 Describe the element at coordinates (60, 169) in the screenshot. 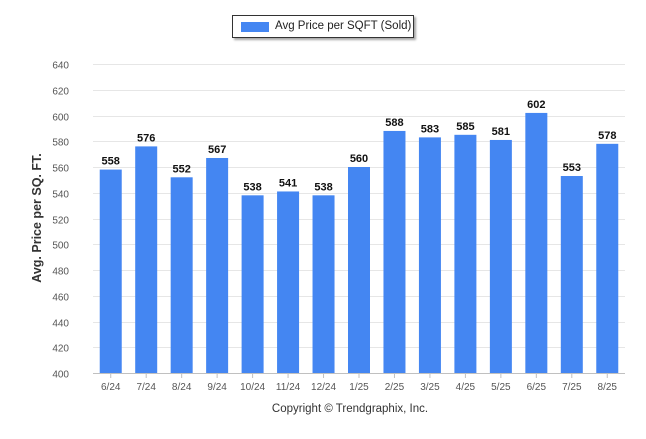

I see `y-tick-label: 560` at that location.